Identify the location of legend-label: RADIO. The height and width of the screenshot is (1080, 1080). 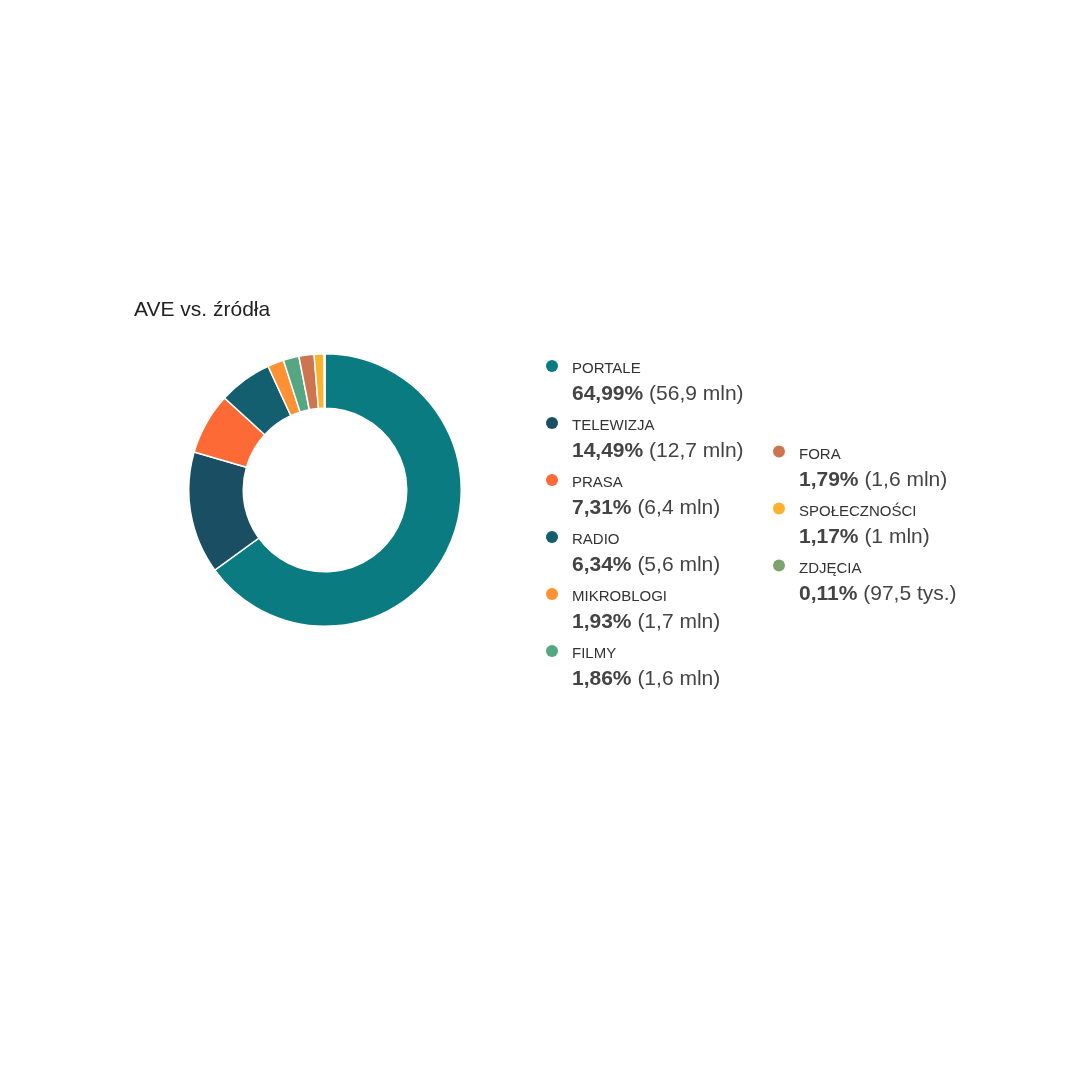
(596, 538).